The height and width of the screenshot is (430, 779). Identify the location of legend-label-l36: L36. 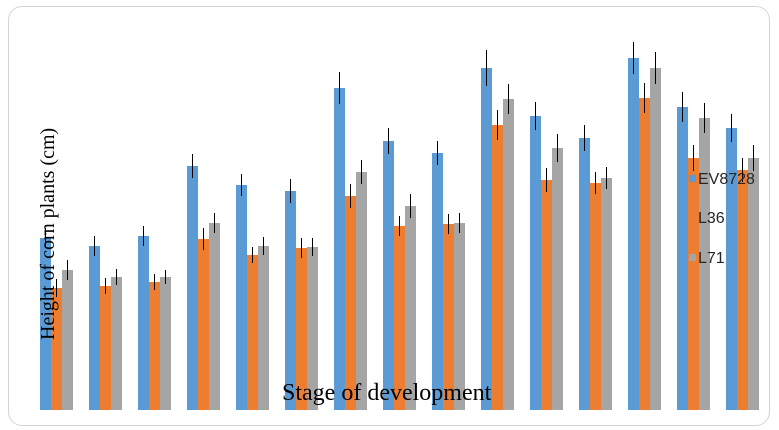
(711, 218).